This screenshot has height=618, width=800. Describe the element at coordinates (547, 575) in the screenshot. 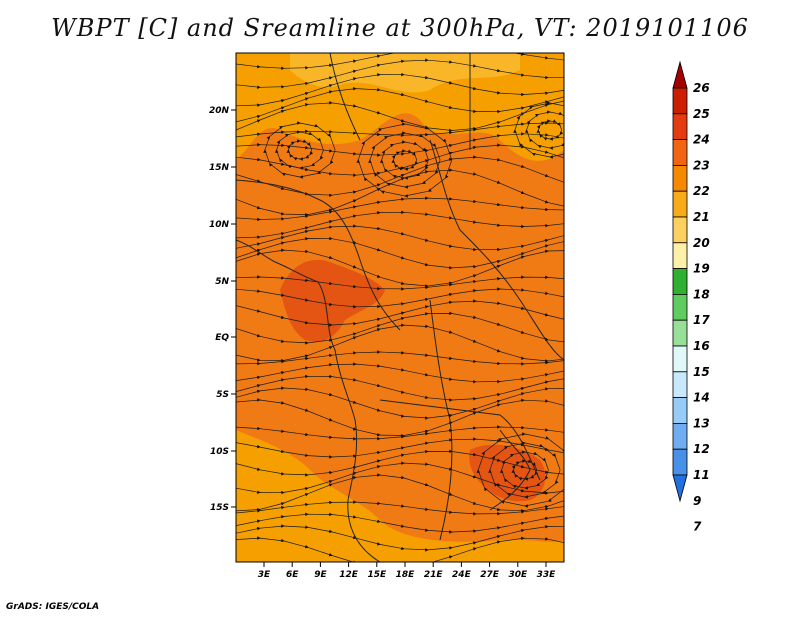

I see `lon-tick-label: 33E` at that location.